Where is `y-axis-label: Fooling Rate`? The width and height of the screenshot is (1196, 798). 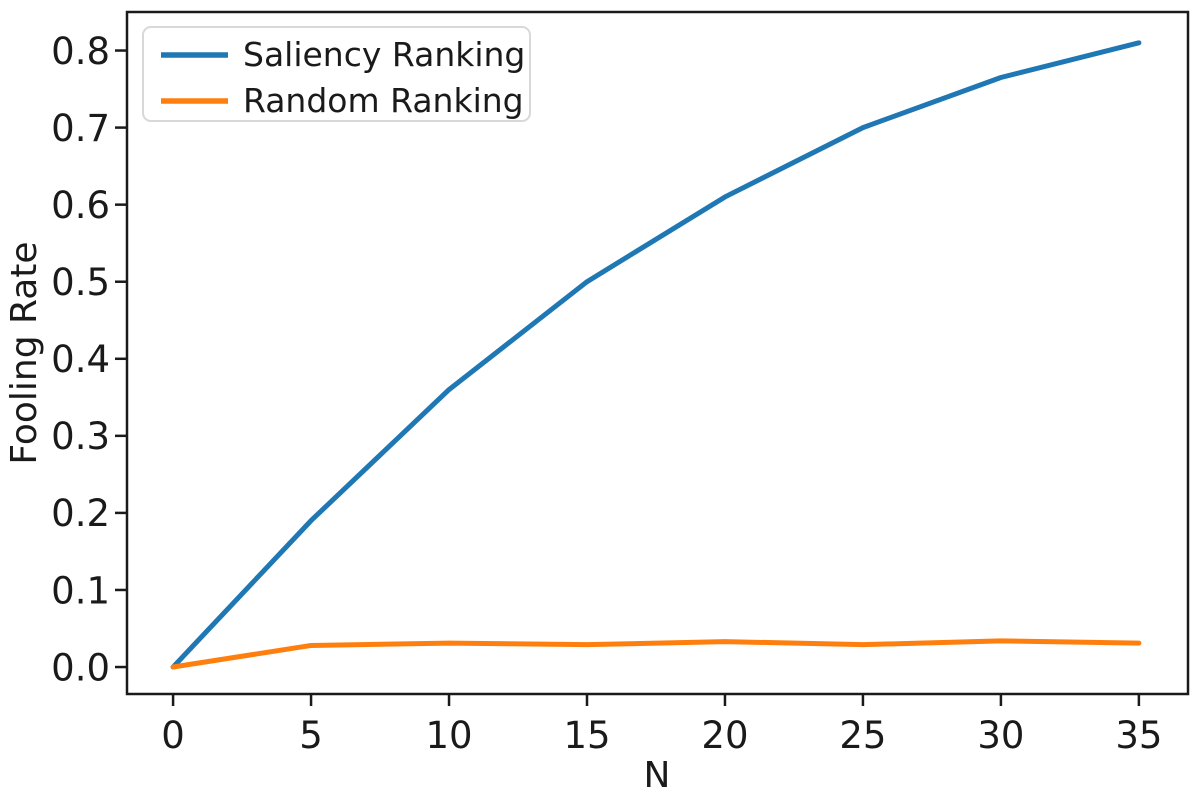 y-axis-label: Fooling Rate is located at coordinates (24, 352).